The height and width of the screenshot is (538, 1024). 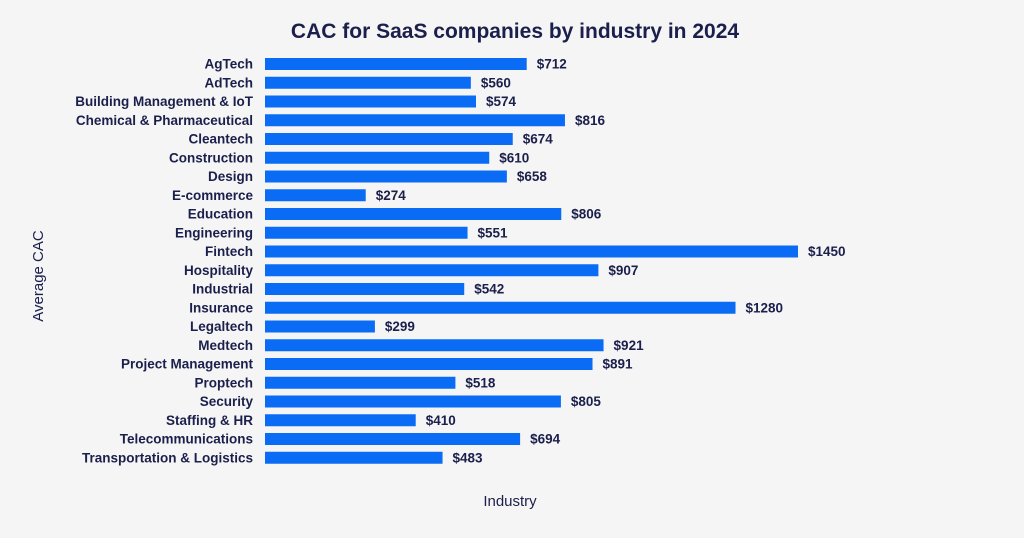 I want to click on value-label: $921, so click(x=629, y=345).